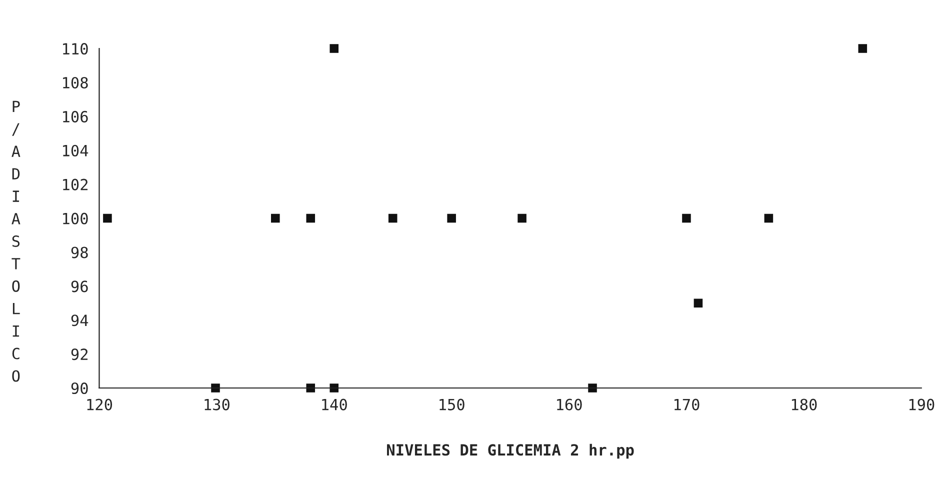 The width and height of the screenshot is (945, 485). Describe the element at coordinates (75, 218) in the screenshot. I see `y-tick-label: 100` at that location.